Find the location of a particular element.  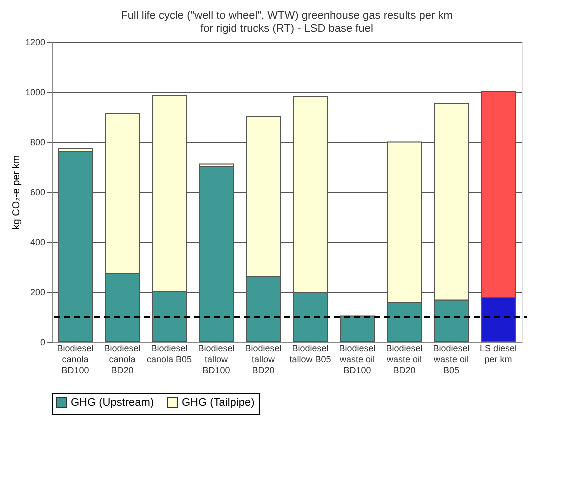

x-tick-label: Biodiesel waste oil BD20 is located at coordinates (404, 360).